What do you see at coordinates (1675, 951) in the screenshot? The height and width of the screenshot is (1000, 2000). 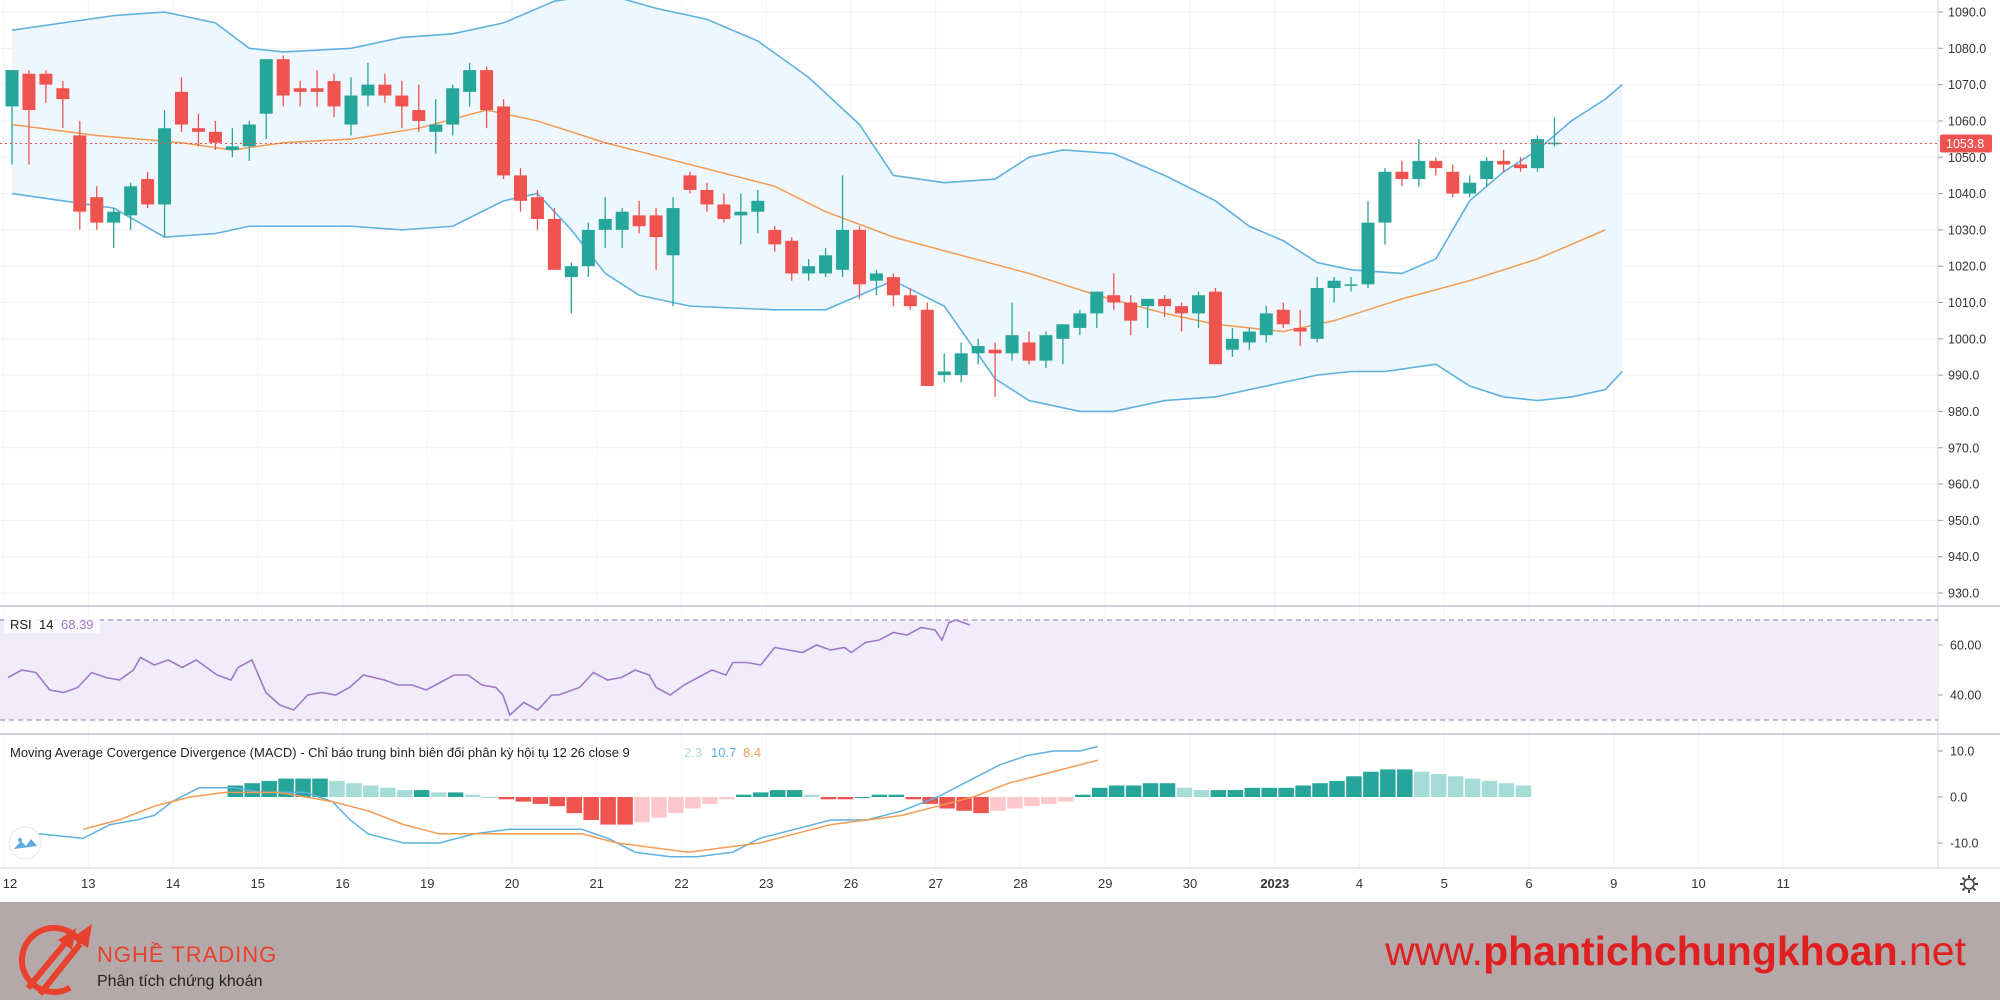 I see `website-url: www.phantichchungkhoan.net` at bounding box center [1675, 951].